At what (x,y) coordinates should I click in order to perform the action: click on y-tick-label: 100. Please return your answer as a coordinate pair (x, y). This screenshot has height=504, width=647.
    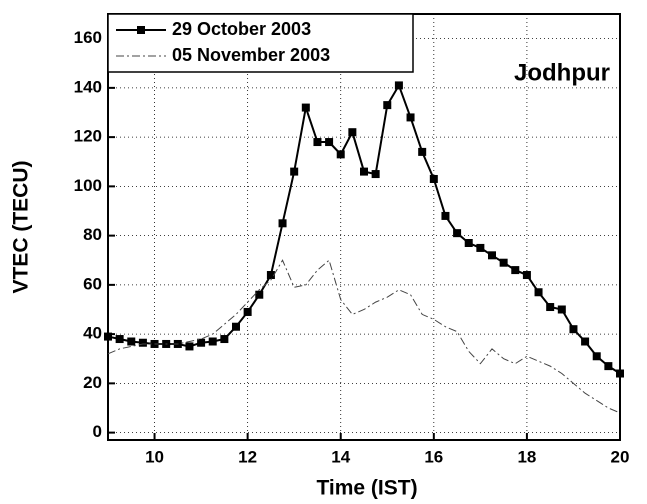
    Looking at the image, I should click on (88, 185).